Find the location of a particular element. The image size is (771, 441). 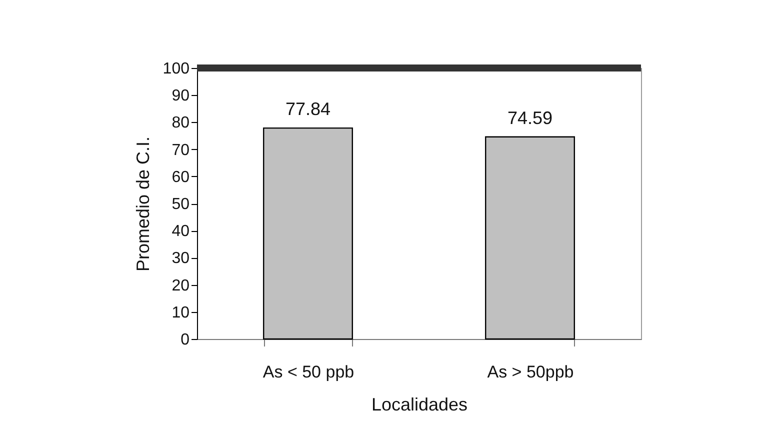

y-axis-title: Promedio de C.I. is located at coordinates (142, 204).